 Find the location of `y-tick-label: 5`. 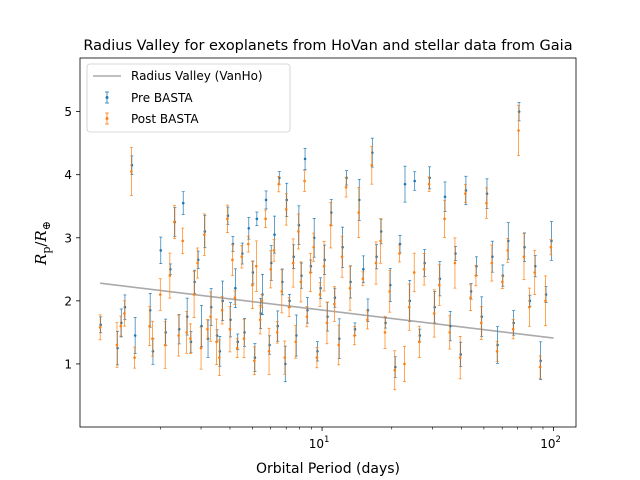

y-tick-label: 5 is located at coordinates (68, 112).